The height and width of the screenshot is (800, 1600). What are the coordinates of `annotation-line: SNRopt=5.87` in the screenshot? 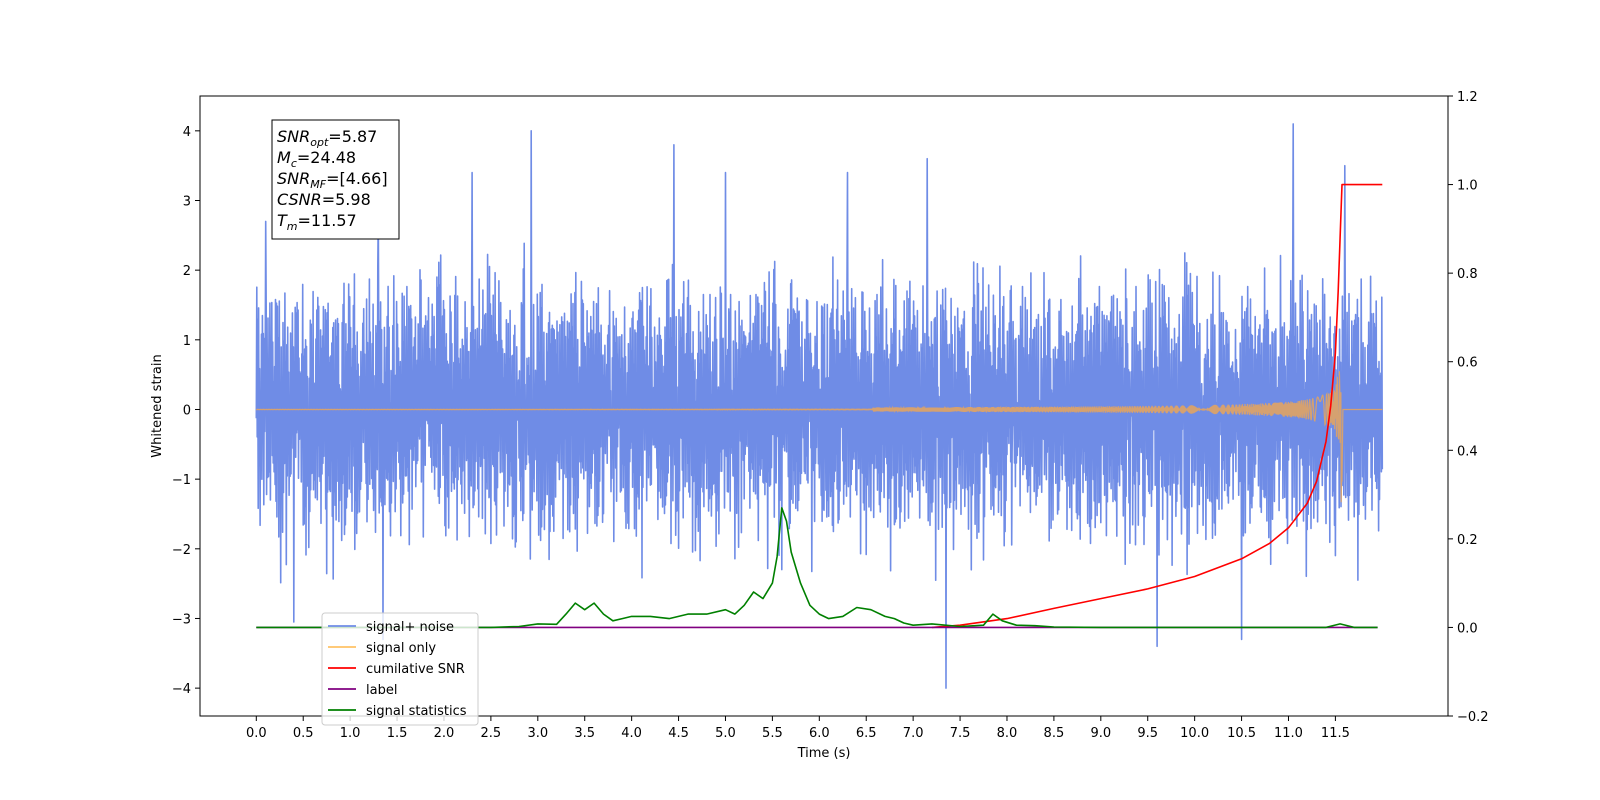 It's located at (327, 138).